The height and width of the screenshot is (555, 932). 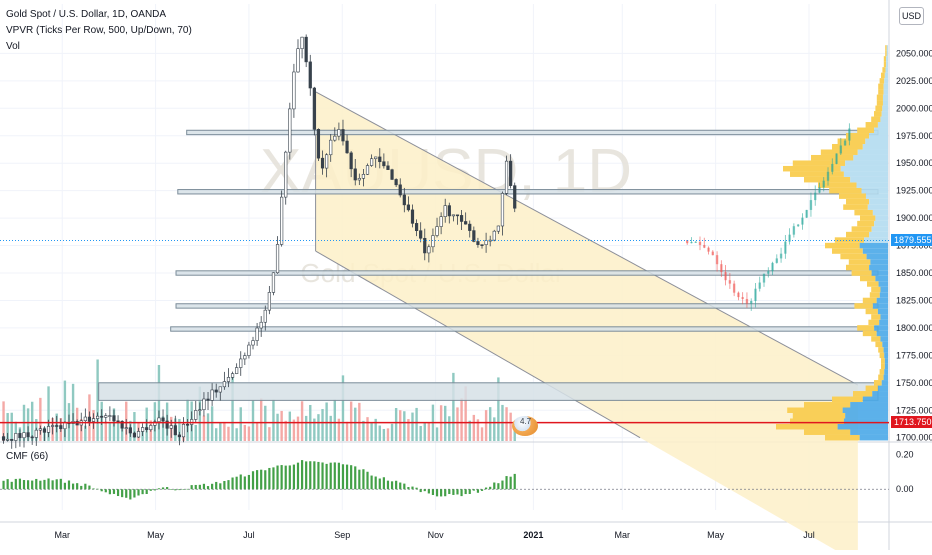 I want to click on price-tick-label: 1775.000, so click(x=914, y=355).